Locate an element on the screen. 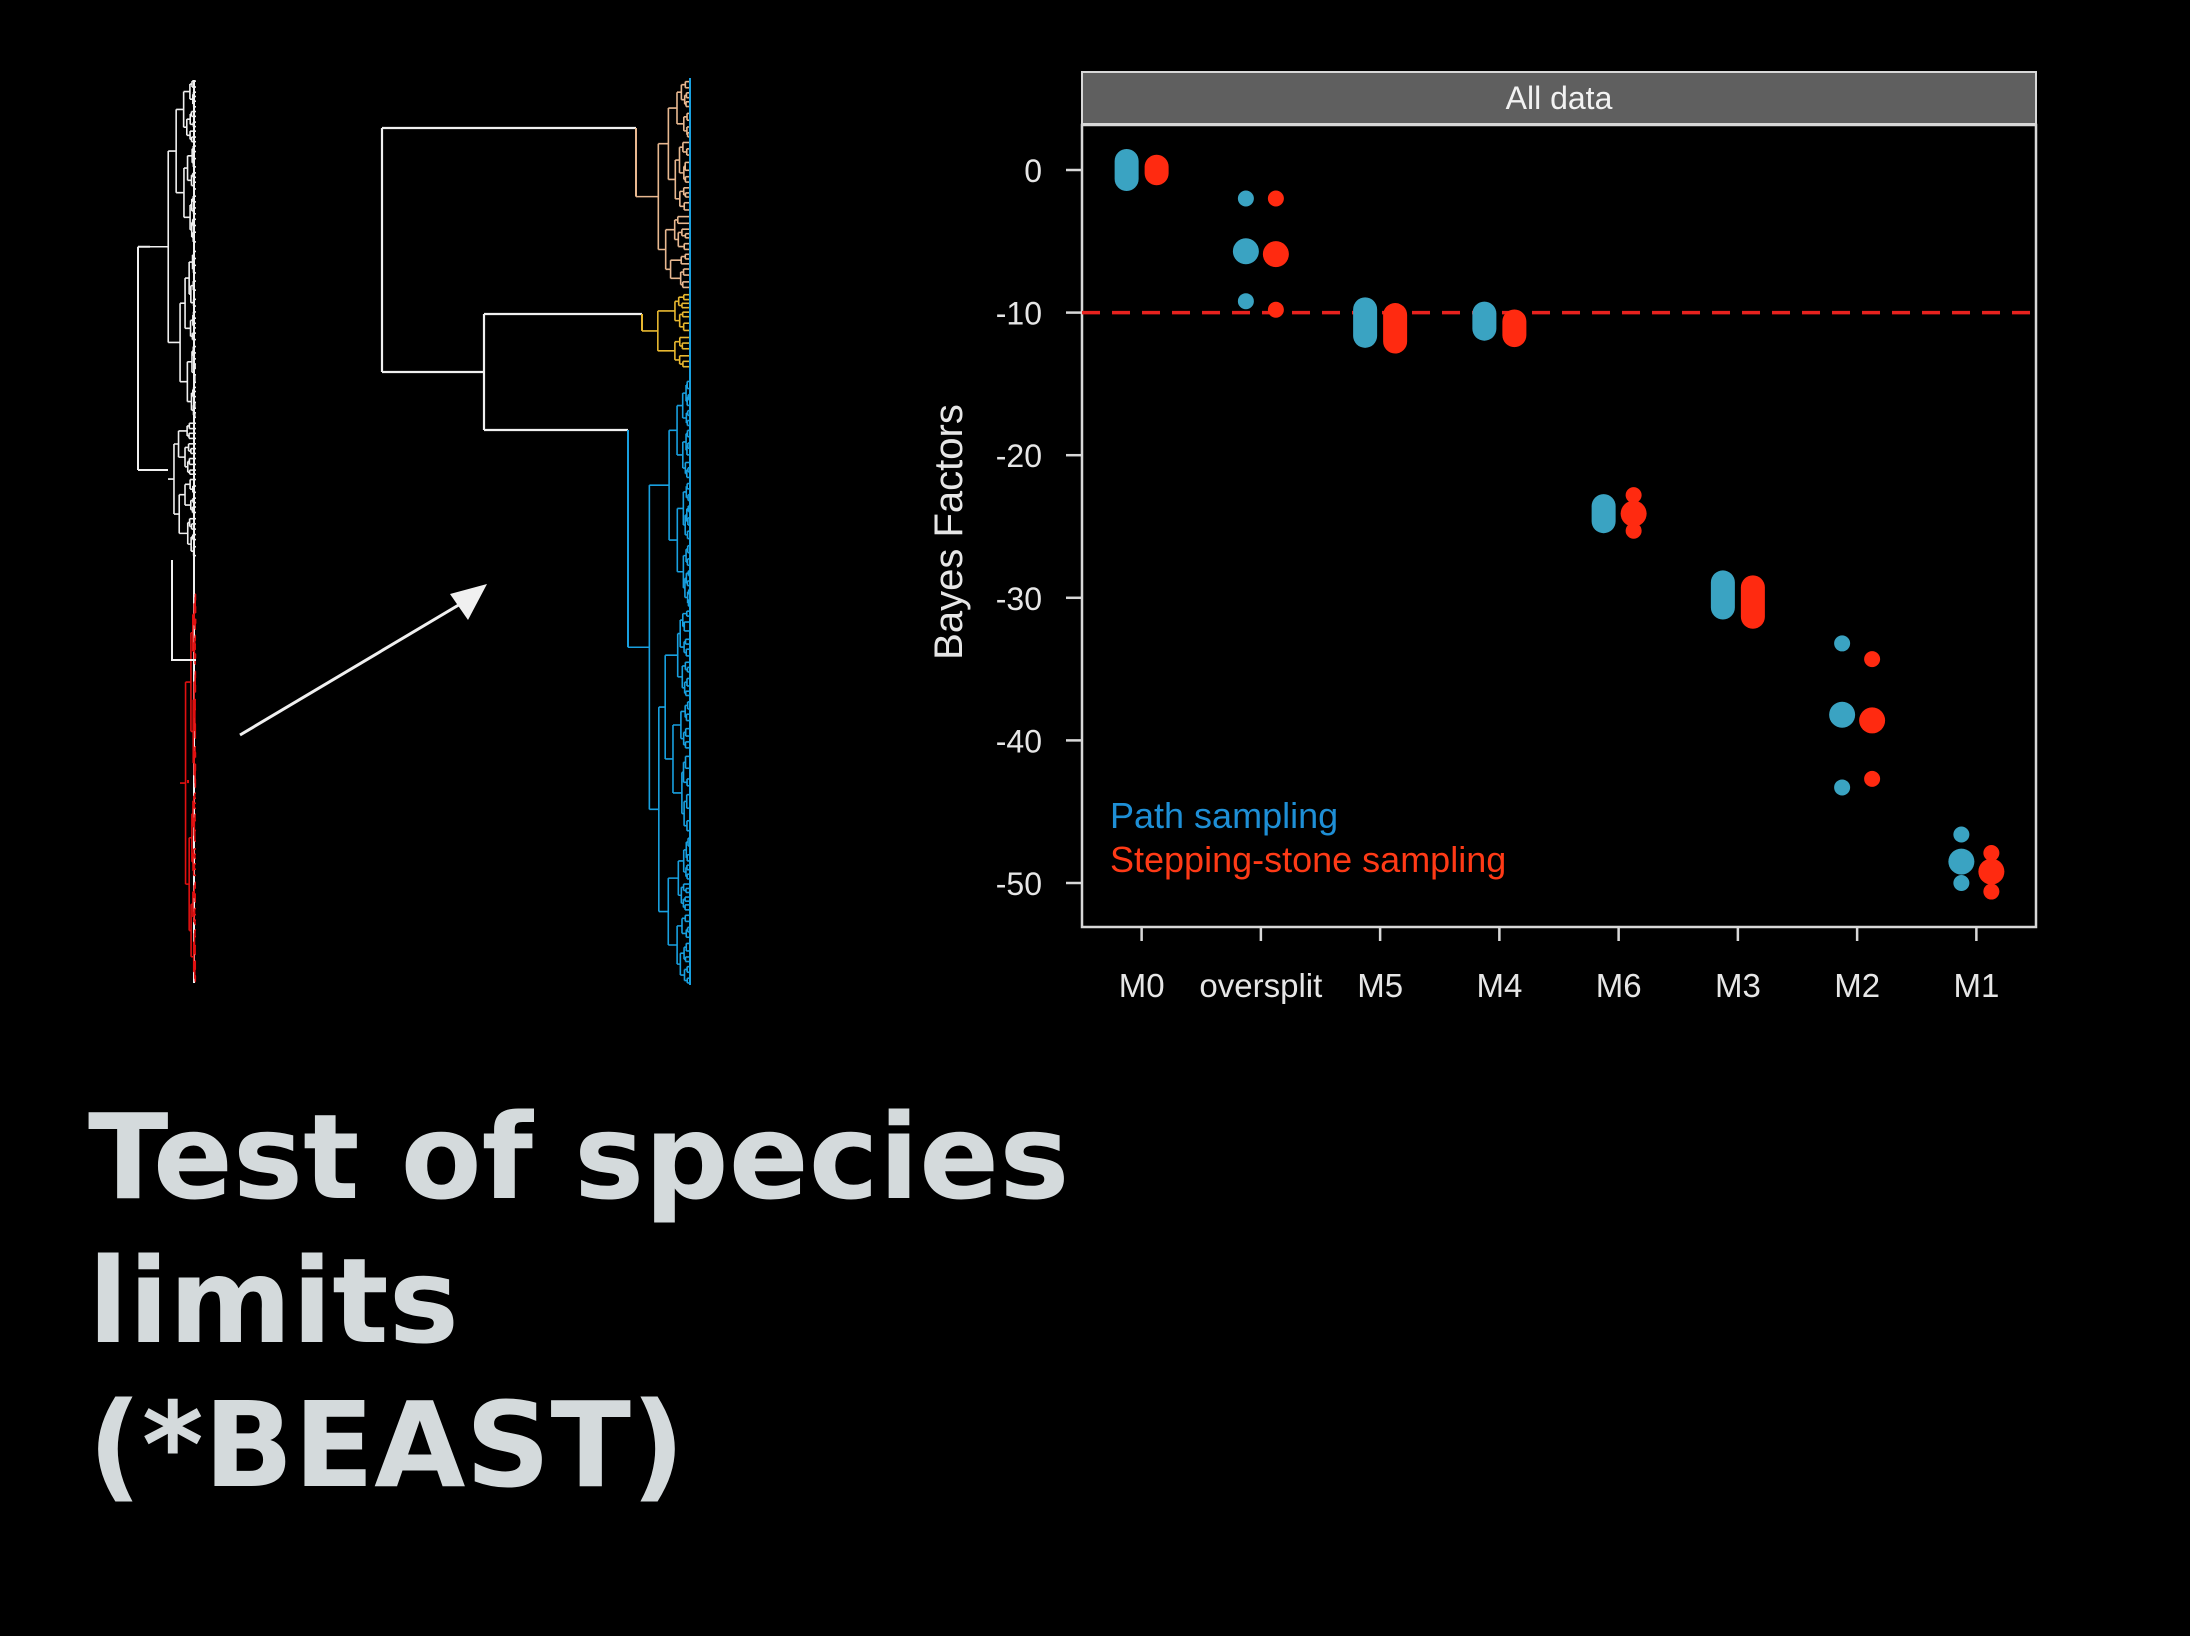  y-tick-label: -10 is located at coordinates (1019, 314).